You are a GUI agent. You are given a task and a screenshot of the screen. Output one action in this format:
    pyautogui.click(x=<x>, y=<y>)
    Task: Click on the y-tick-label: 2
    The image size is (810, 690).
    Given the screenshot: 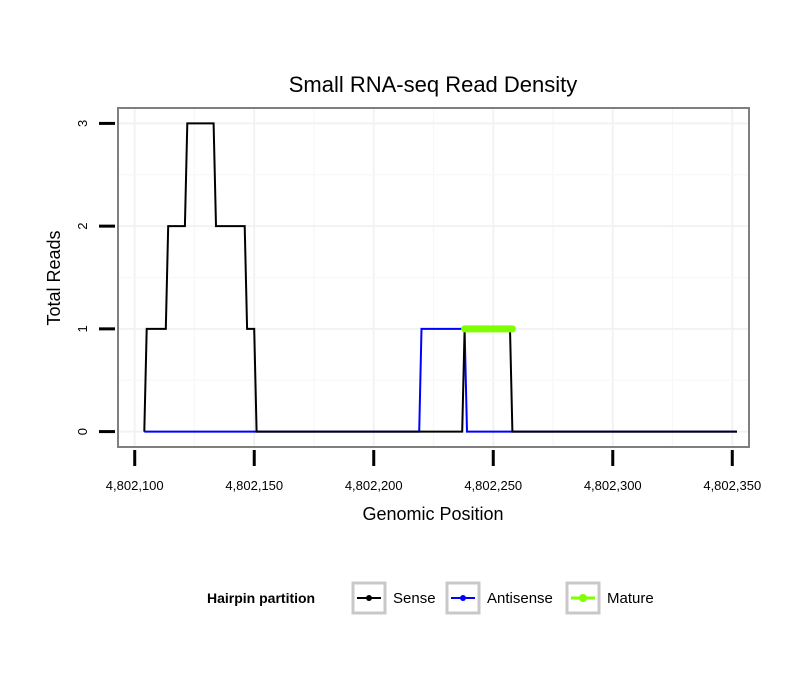 What is the action you would take?
    pyautogui.click(x=82, y=225)
    